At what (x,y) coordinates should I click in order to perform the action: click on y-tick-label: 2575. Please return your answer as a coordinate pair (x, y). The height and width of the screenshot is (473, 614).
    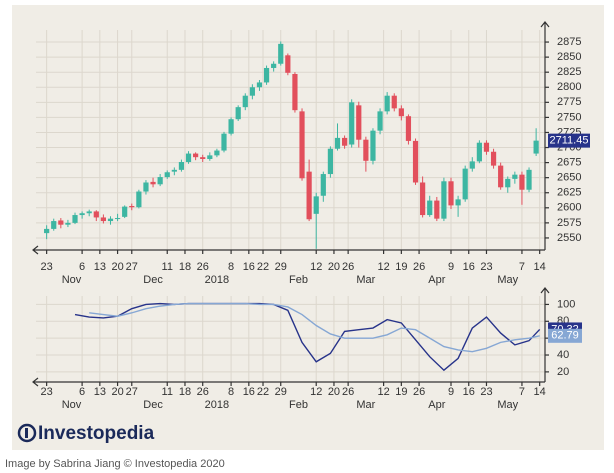
    Looking at the image, I should click on (569, 223).